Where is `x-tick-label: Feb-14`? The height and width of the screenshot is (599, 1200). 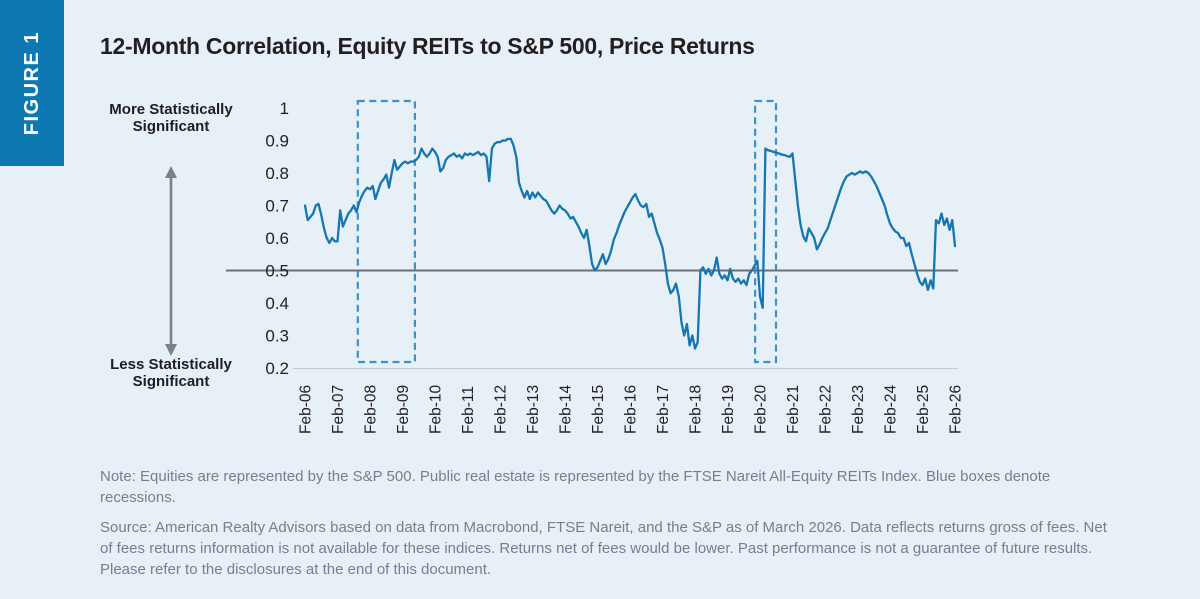
x-tick-label: Feb-14 is located at coordinates (566, 409).